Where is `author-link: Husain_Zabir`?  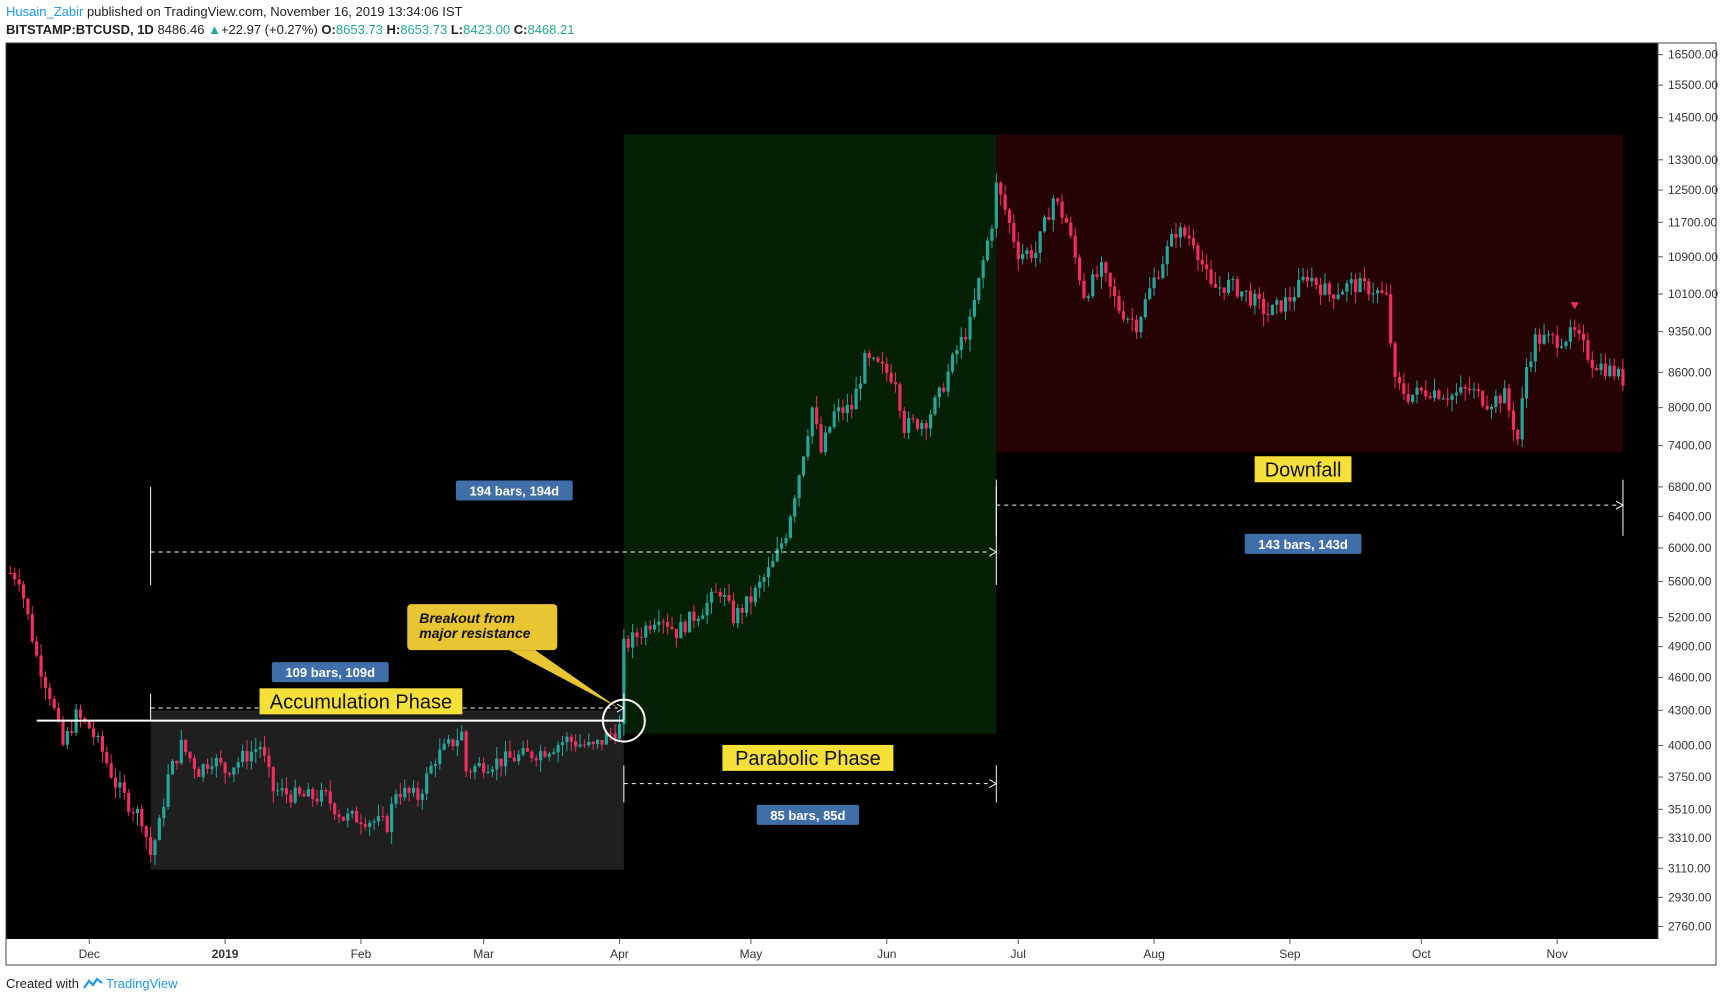 author-link: Husain_Zabir is located at coordinates (45, 11).